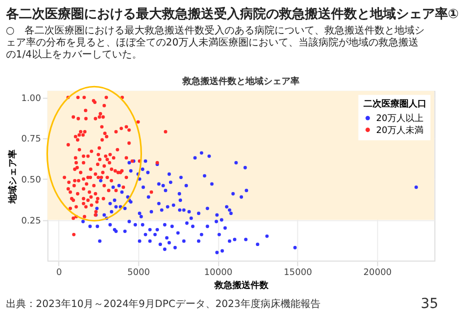  I want to click on y-tick-label: 0.25, so click(31, 221).